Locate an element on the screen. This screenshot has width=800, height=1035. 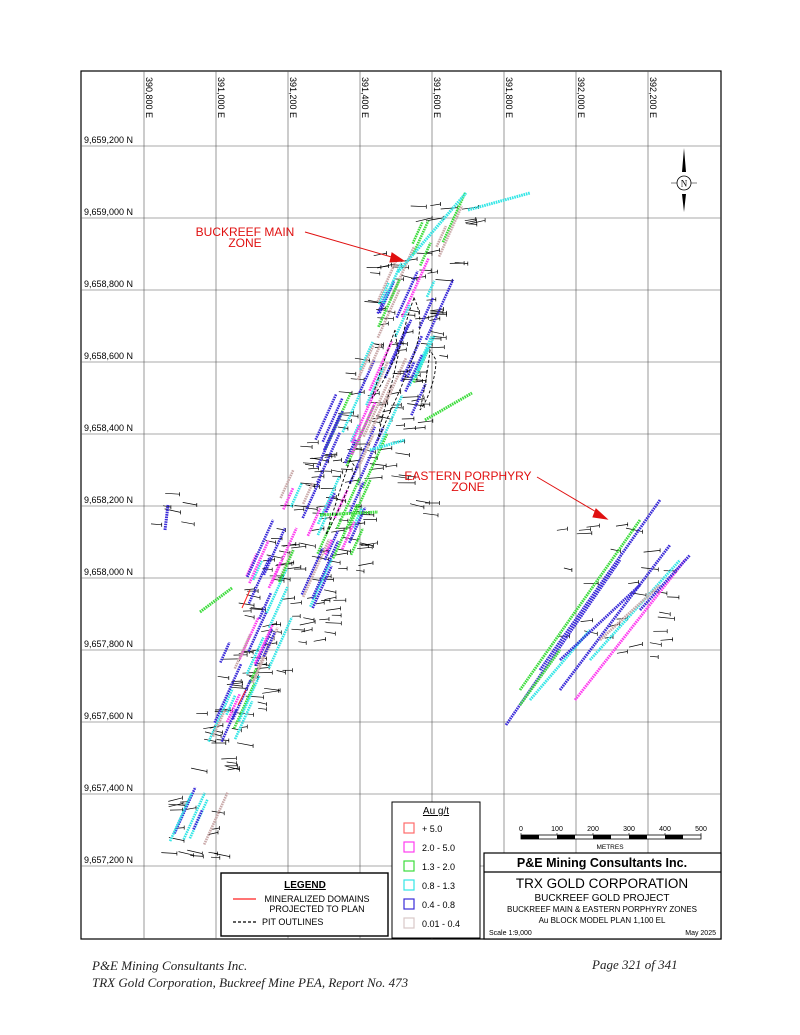
easting-label: 391,000 E is located at coordinates (221, 97).